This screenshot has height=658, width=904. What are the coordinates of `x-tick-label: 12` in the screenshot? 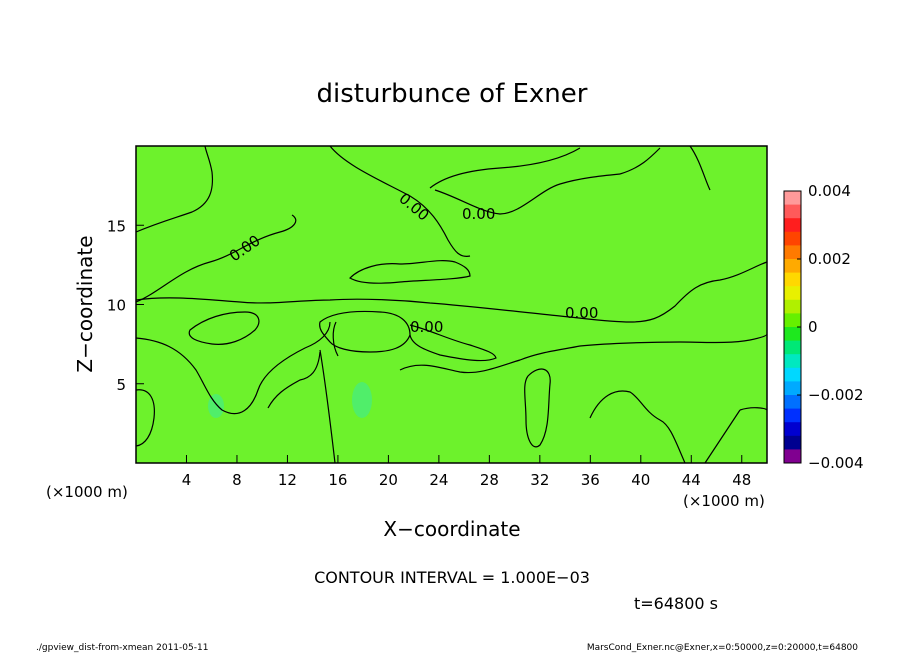 It's located at (287, 480).